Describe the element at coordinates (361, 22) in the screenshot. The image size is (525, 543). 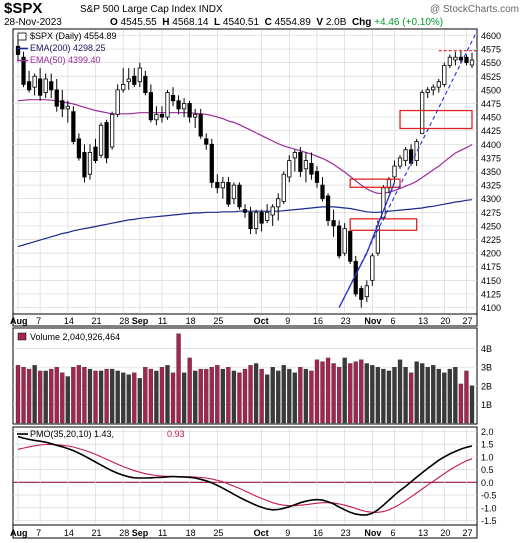
I see `chg-label: Chg` at that location.